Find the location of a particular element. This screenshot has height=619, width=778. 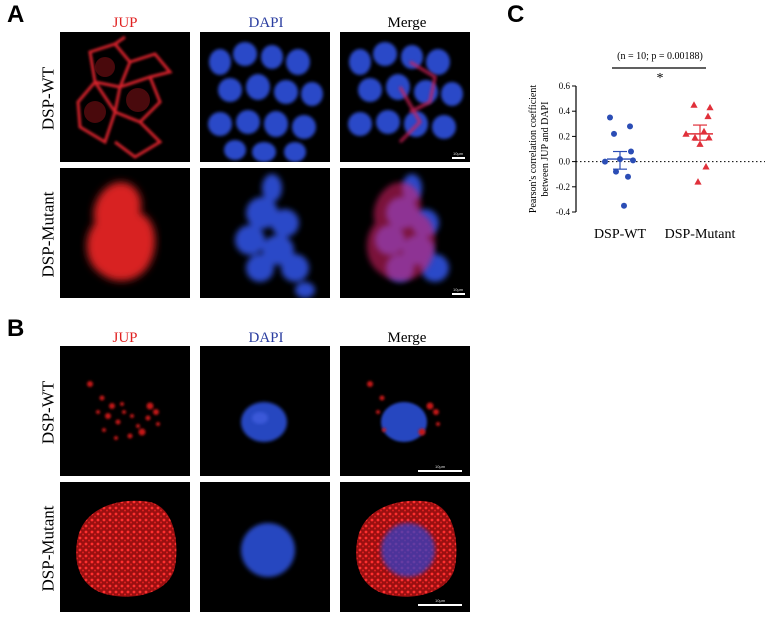

y-tick-label: 0.0 is located at coordinates (565, 162).